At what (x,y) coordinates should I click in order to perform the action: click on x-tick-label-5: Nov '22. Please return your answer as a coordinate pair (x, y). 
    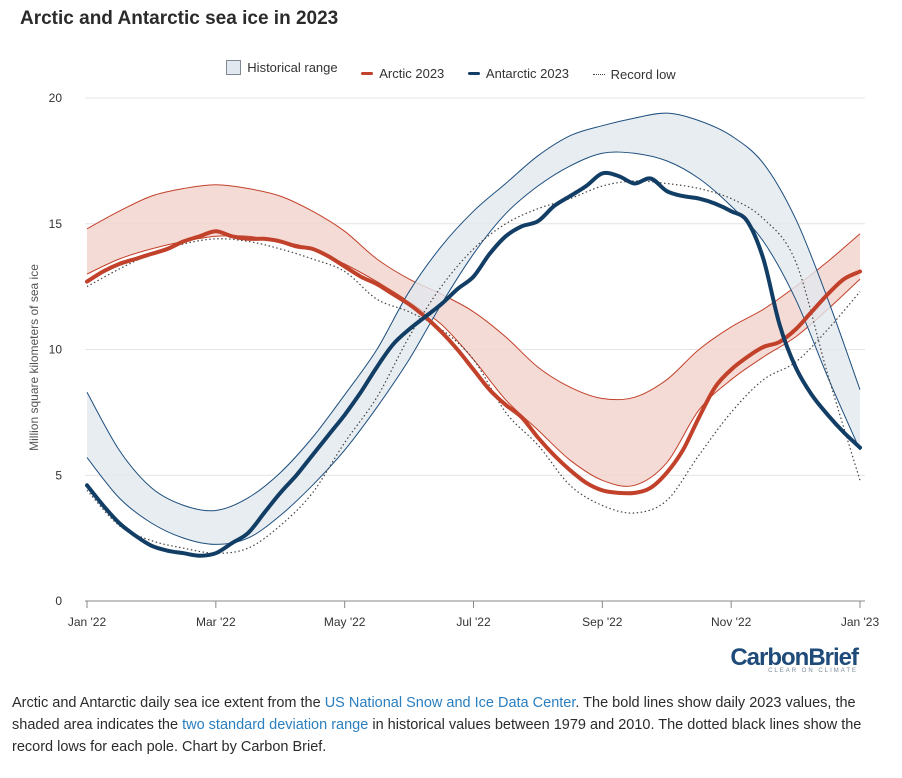
    Looking at the image, I should click on (731, 622).